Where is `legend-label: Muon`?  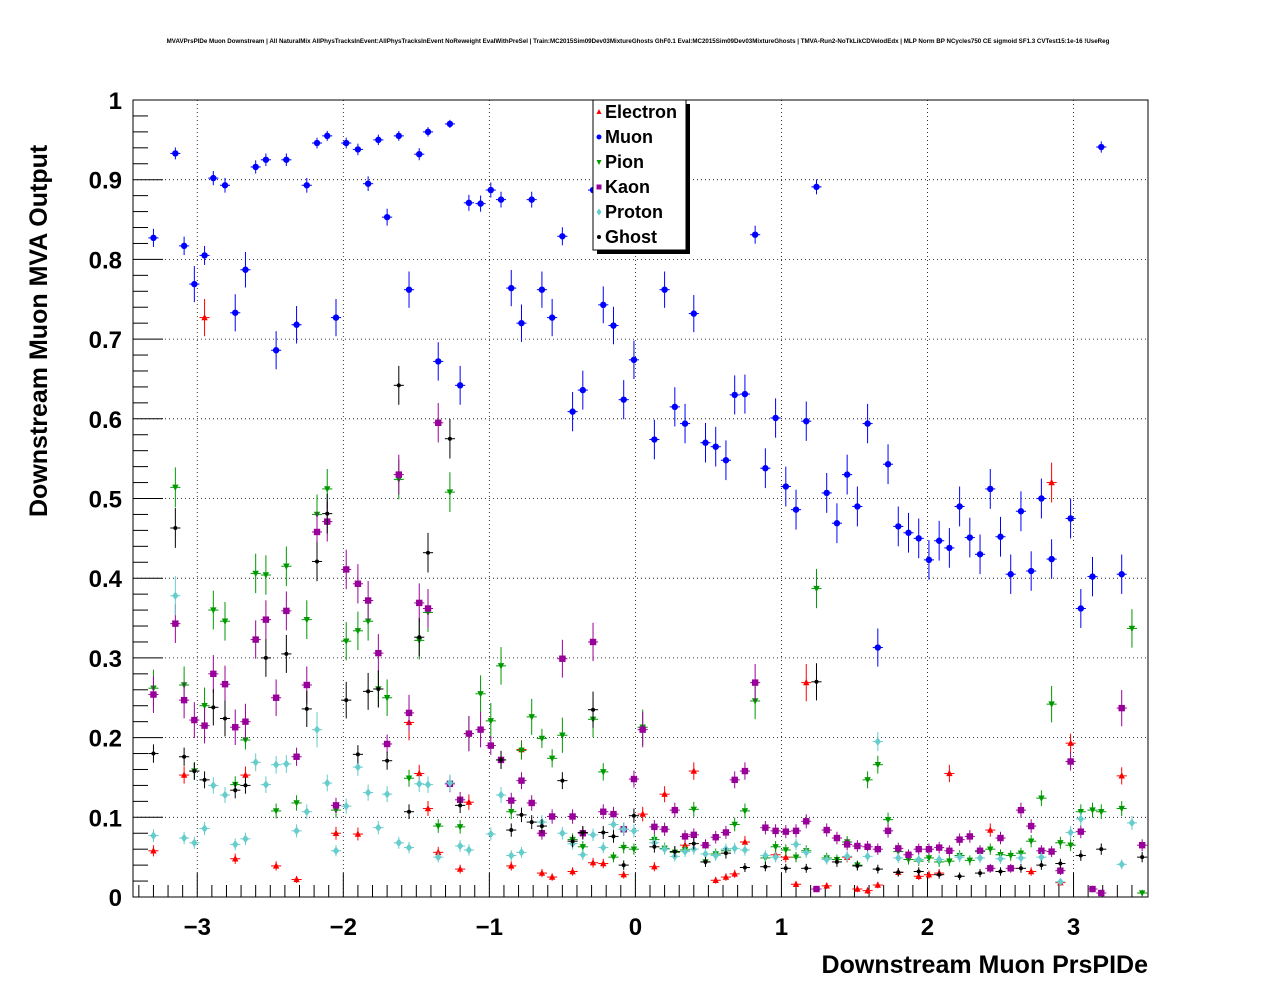 legend-label: Muon is located at coordinates (629, 137).